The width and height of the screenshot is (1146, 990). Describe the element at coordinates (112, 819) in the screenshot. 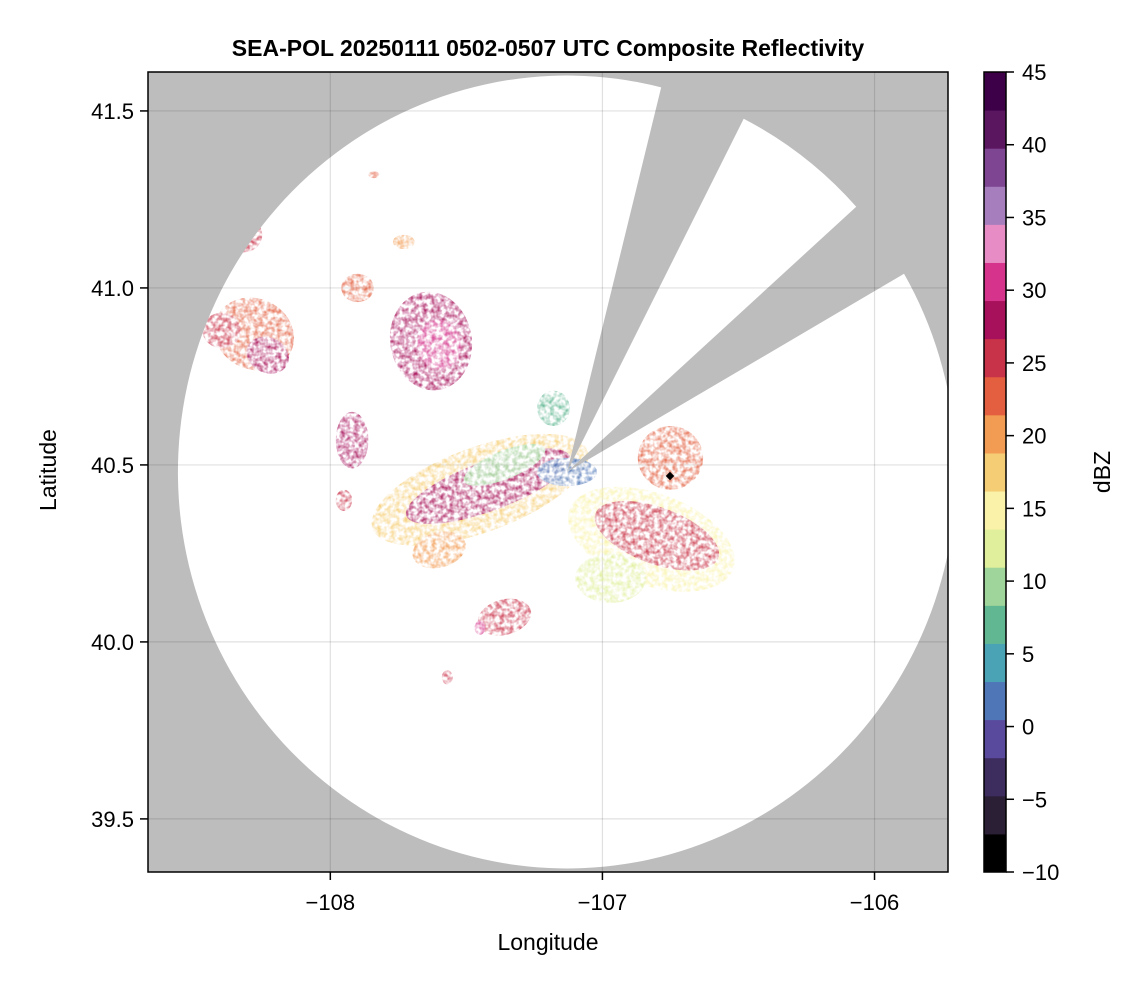

I see `y-tick-label-0: 39.5` at that location.